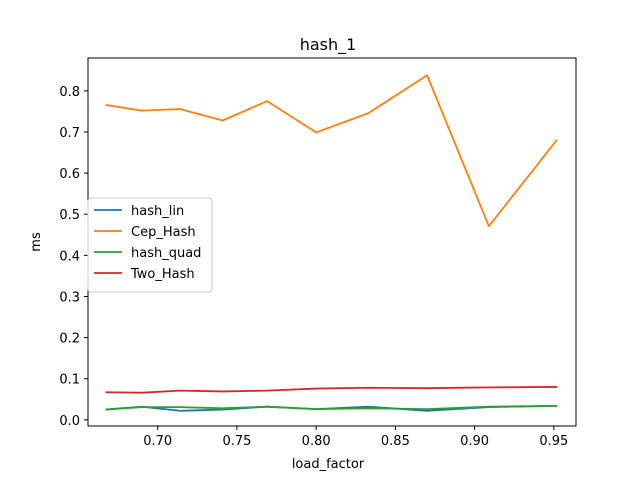 This screenshot has height=480, width=640. I want to click on legend-label: Two_Hash, so click(162, 274).